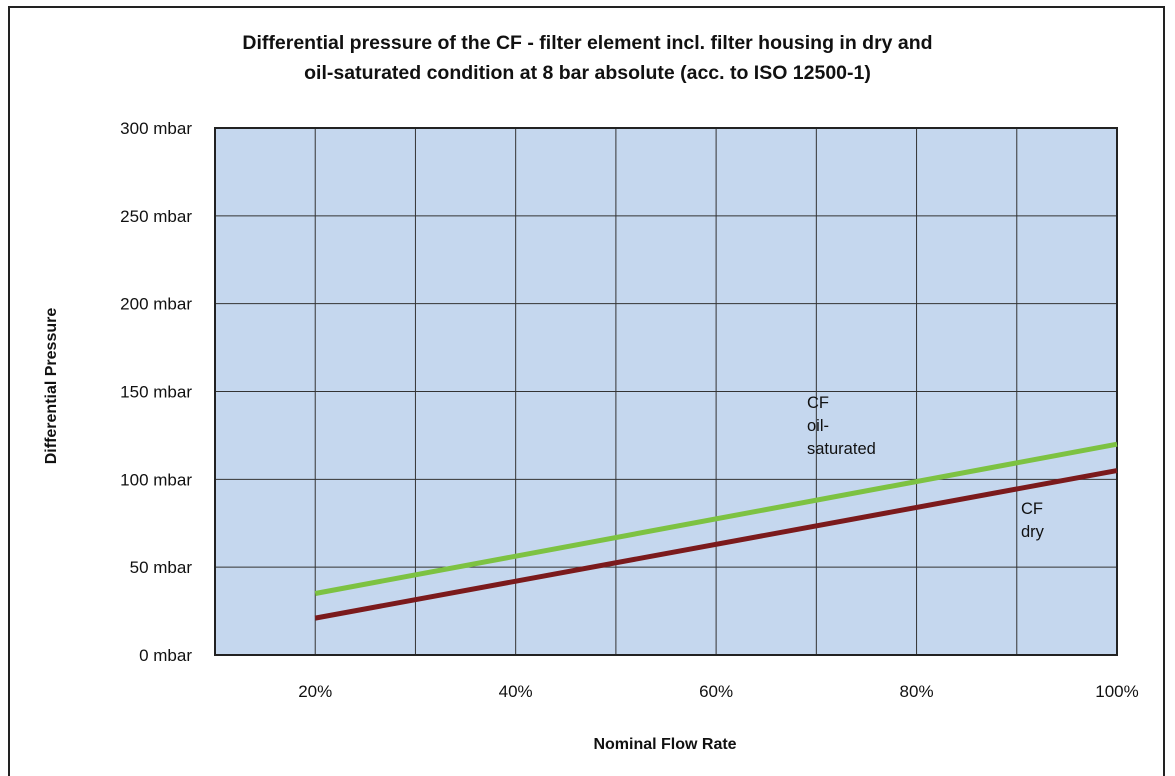 The image size is (1175, 776). I want to click on series-line-oil-saturated, so click(716, 518).